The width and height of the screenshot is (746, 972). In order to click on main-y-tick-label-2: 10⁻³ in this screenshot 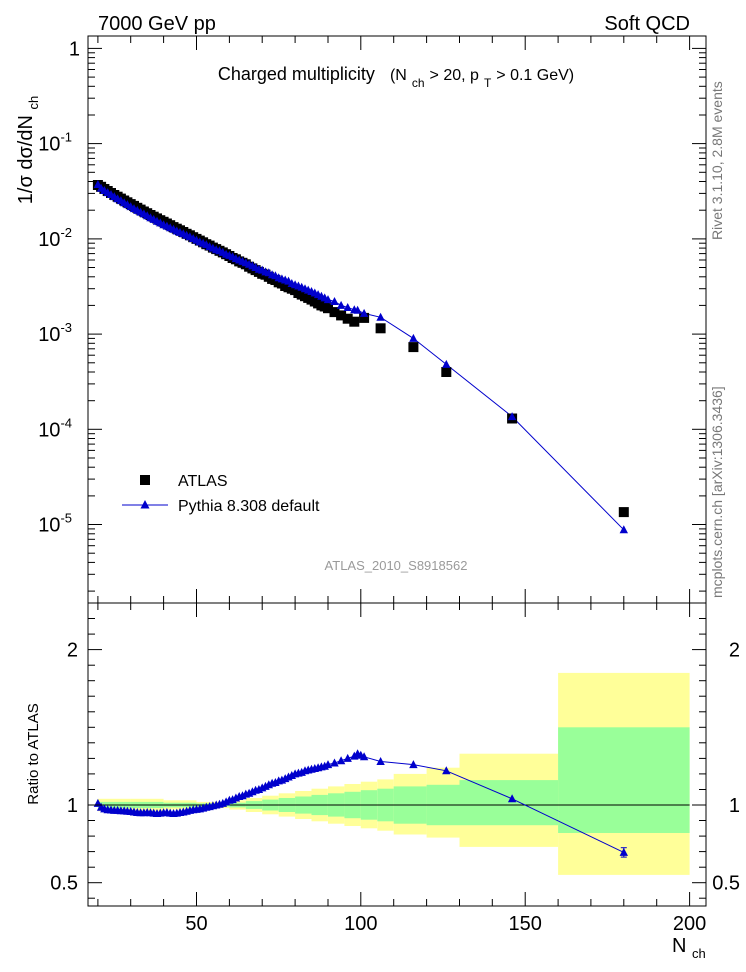, I will do `click(55, 333)`.